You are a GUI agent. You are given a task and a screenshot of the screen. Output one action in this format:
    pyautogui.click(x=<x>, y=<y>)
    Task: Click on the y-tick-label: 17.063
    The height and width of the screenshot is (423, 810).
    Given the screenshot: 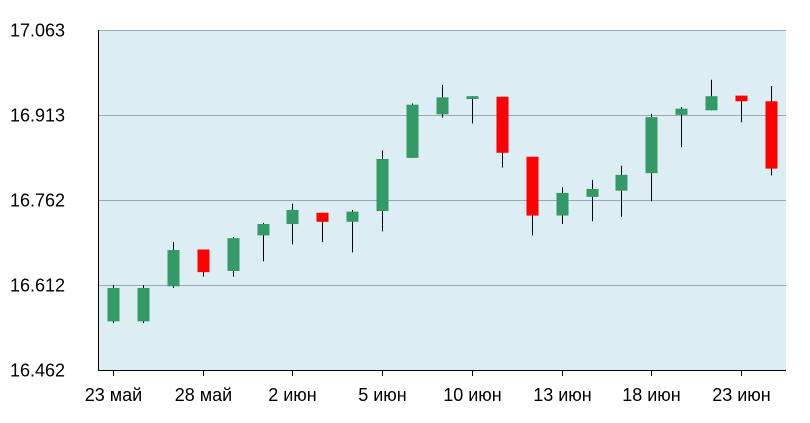 What is the action you would take?
    pyautogui.click(x=37, y=31)
    